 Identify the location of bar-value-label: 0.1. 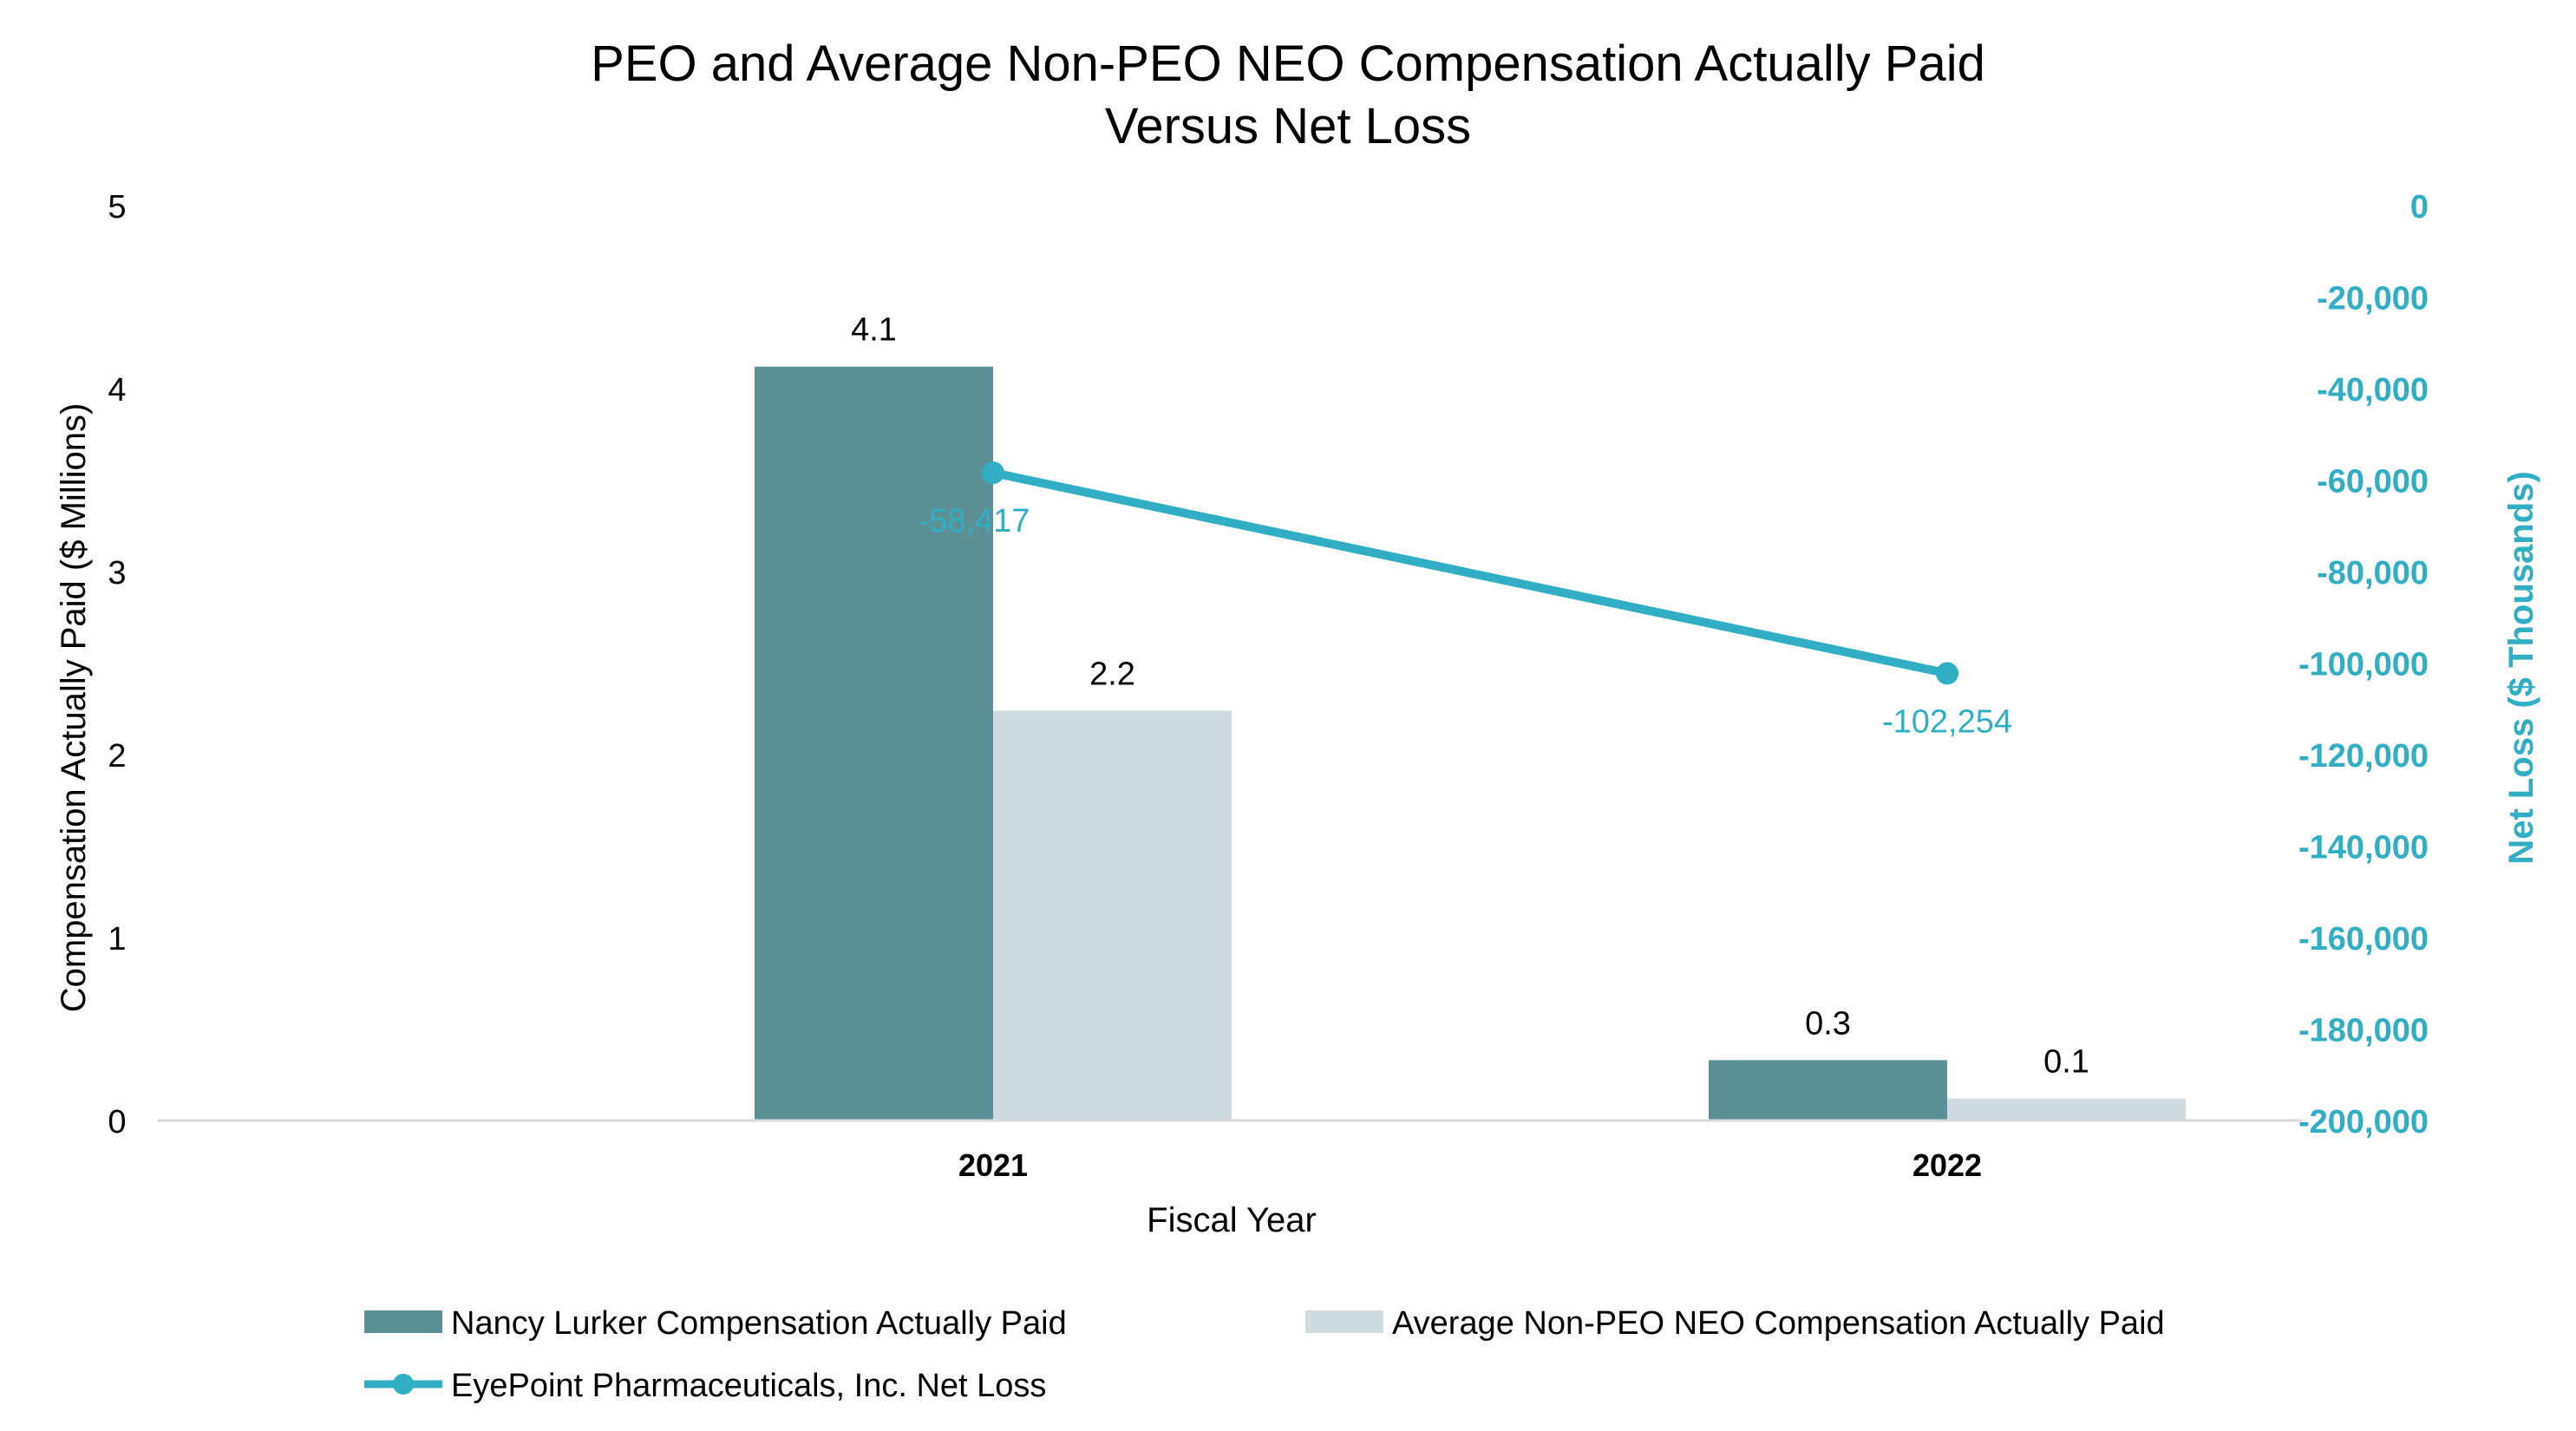
(2066, 1062).